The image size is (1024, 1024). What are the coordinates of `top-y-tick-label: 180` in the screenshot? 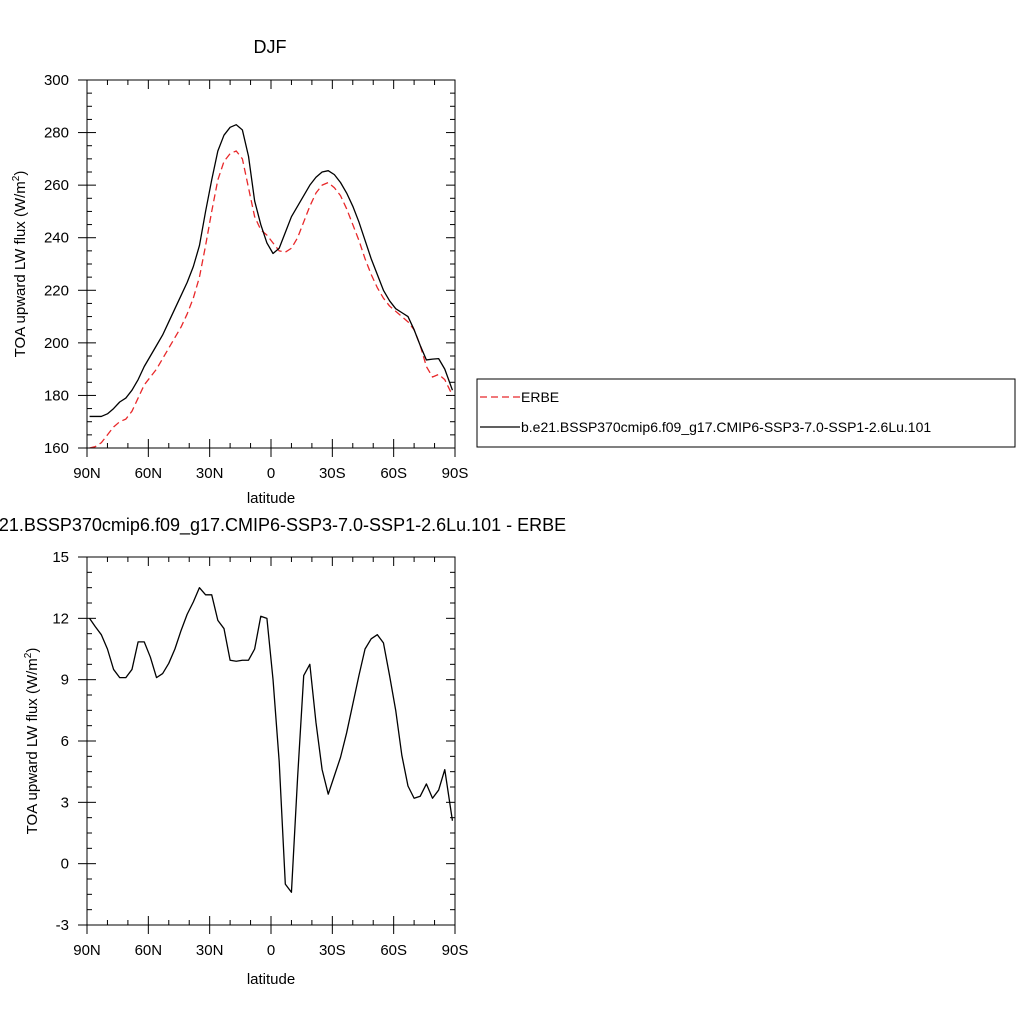 It's located at (56, 395).